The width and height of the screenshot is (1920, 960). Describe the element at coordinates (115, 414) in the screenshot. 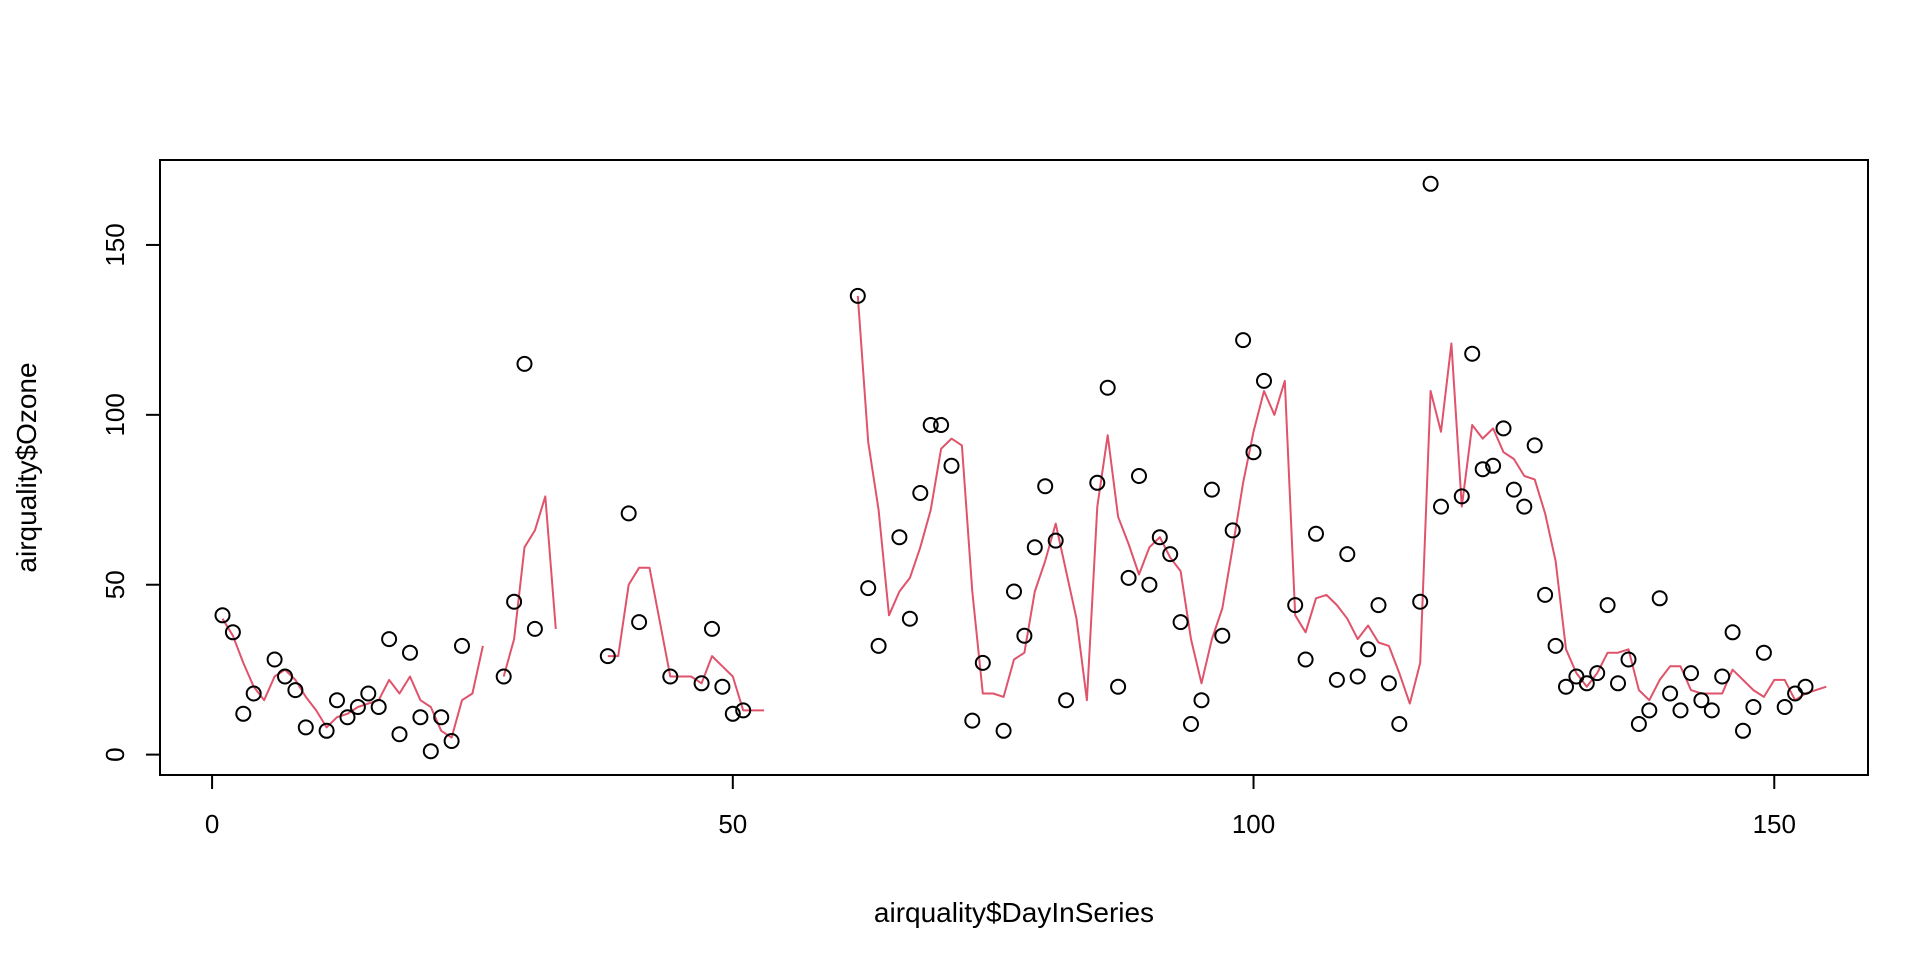

I see `y-tick-label: 100` at that location.